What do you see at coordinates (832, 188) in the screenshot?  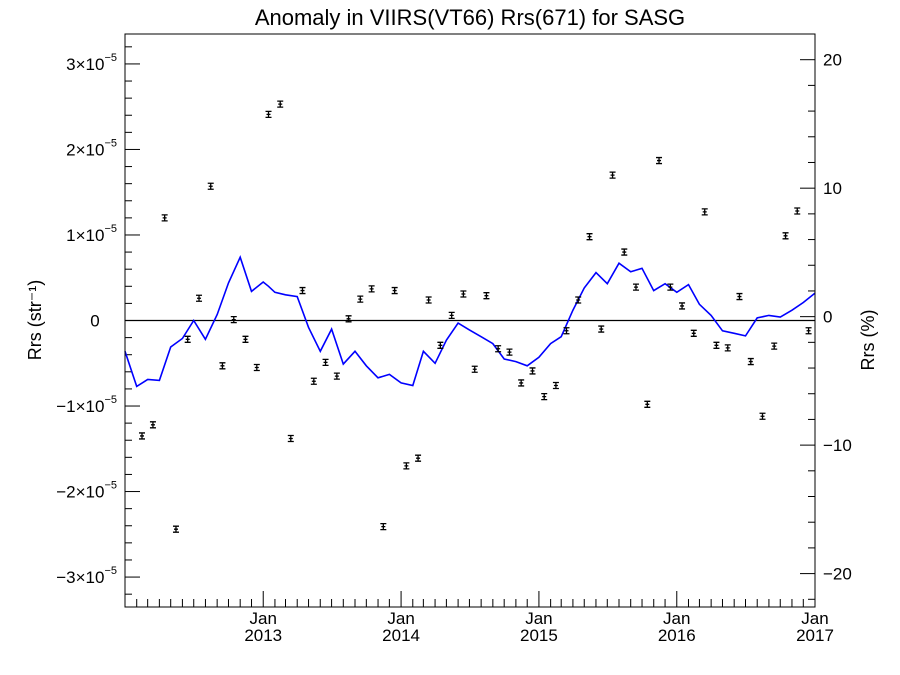 I see `y2-tick-label-1: 10` at bounding box center [832, 188].